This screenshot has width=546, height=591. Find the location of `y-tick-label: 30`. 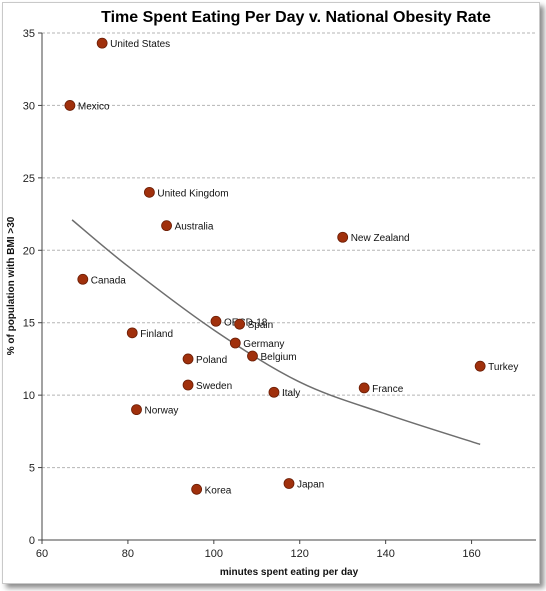

y-tick-label: 30 is located at coordinates (29, 106).